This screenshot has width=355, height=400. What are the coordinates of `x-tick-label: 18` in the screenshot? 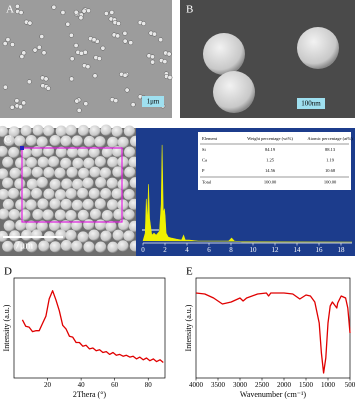 It's located at (342, 250).